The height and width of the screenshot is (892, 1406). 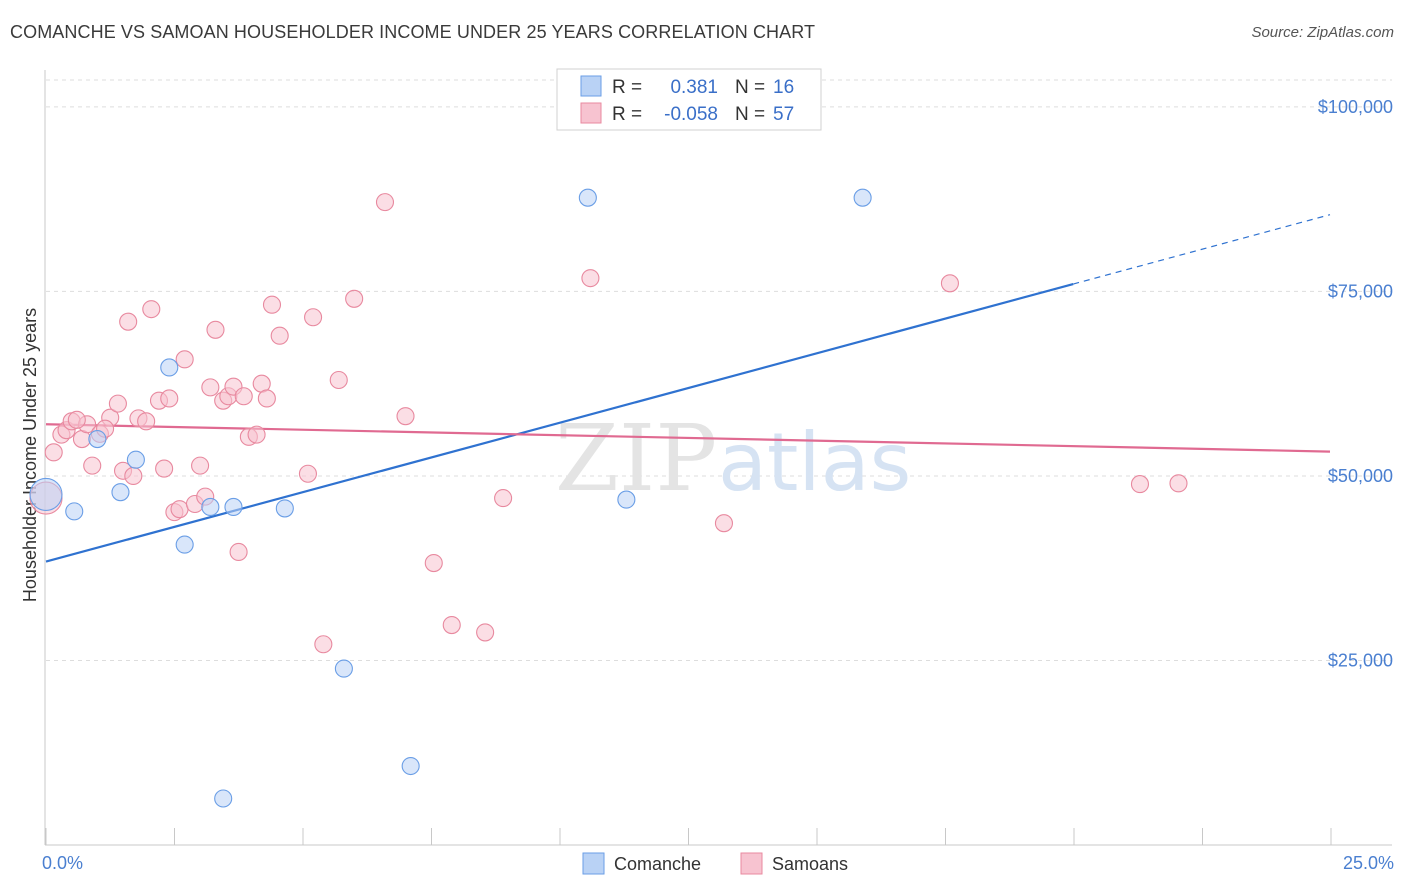 What do you see at coordinates (1360, 291) in the screenshot?
I see `y-tick-label: $75,000` at bounding box center [1360, 291].